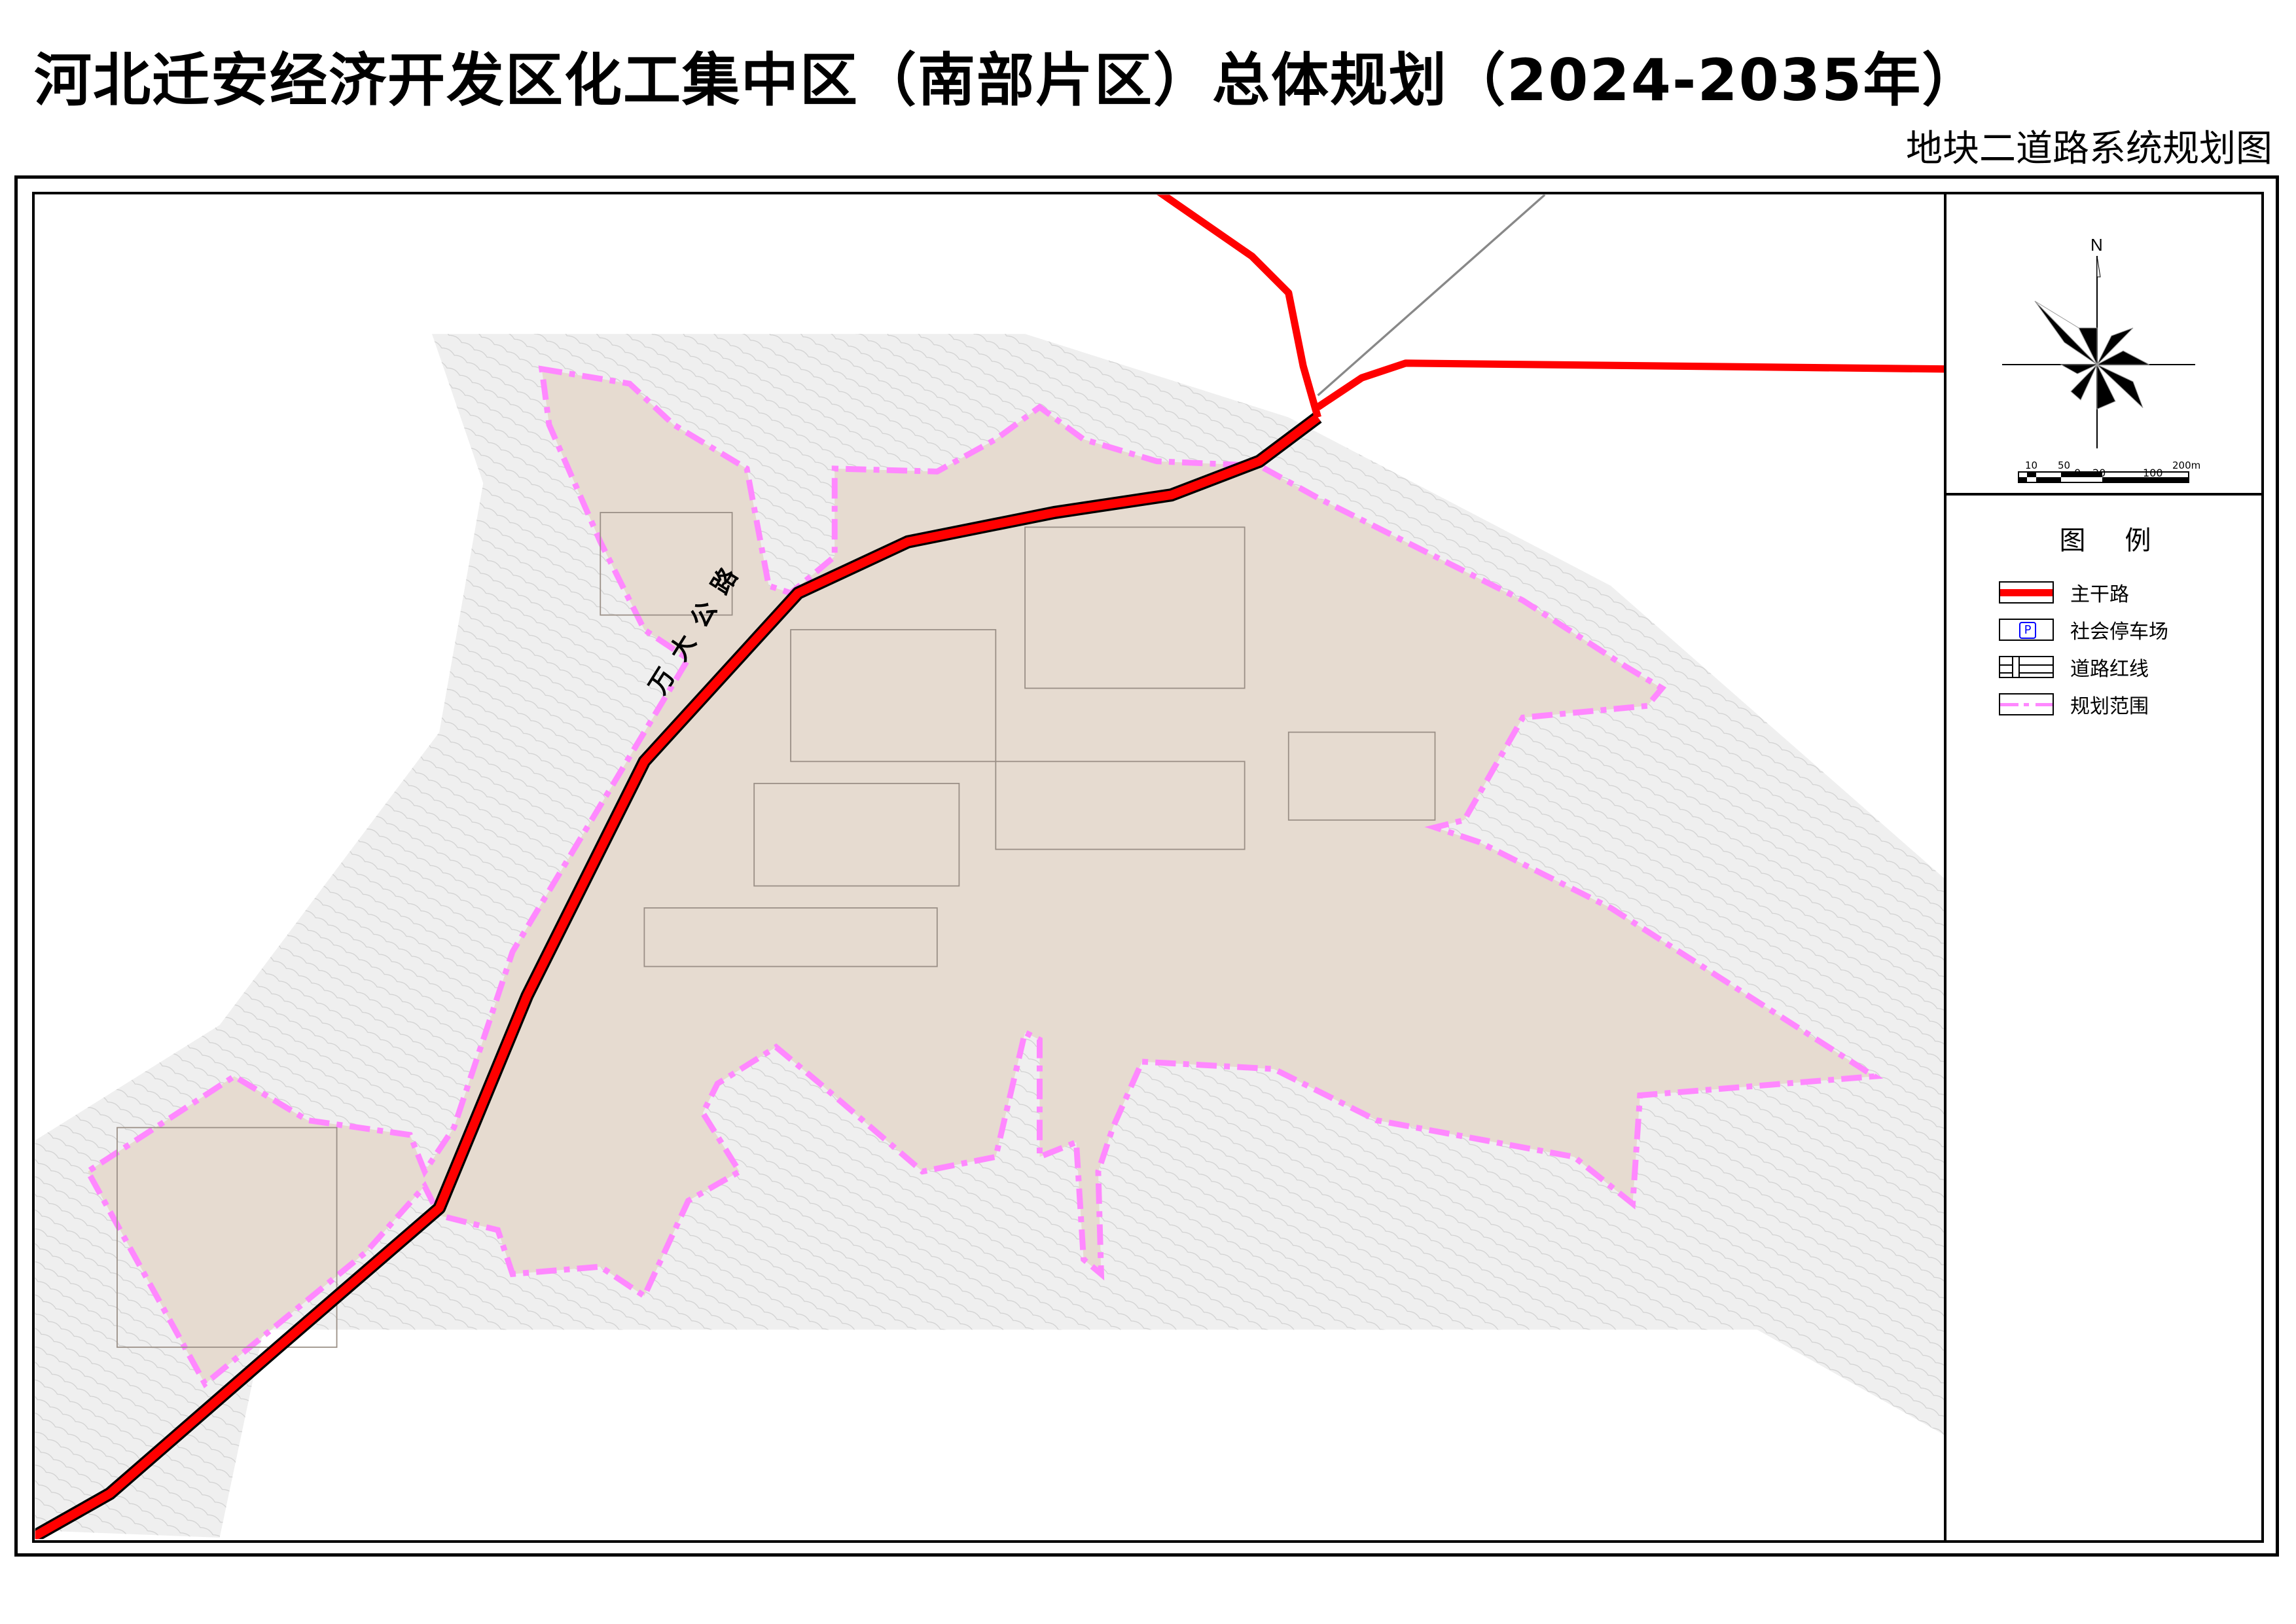  Describe the element at coordinates (2026, 592) in the screenshot. I see `main-road-swatch` at that location.